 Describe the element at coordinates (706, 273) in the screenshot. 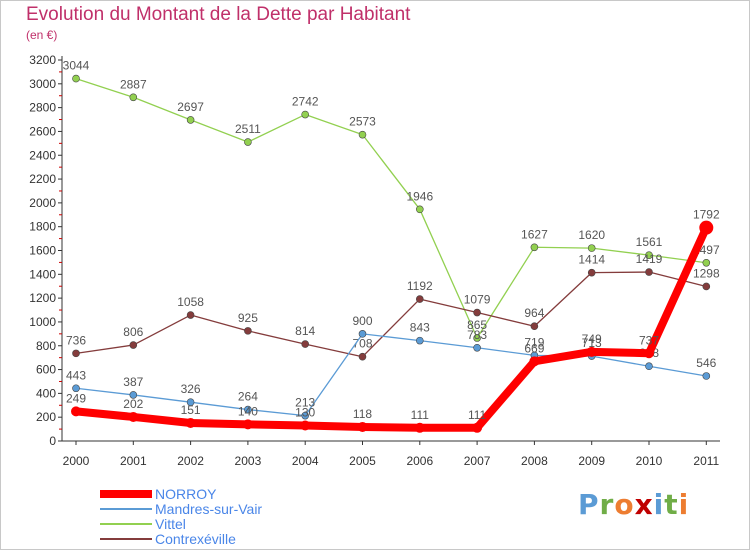

I see `data-label: 1298` at that location.